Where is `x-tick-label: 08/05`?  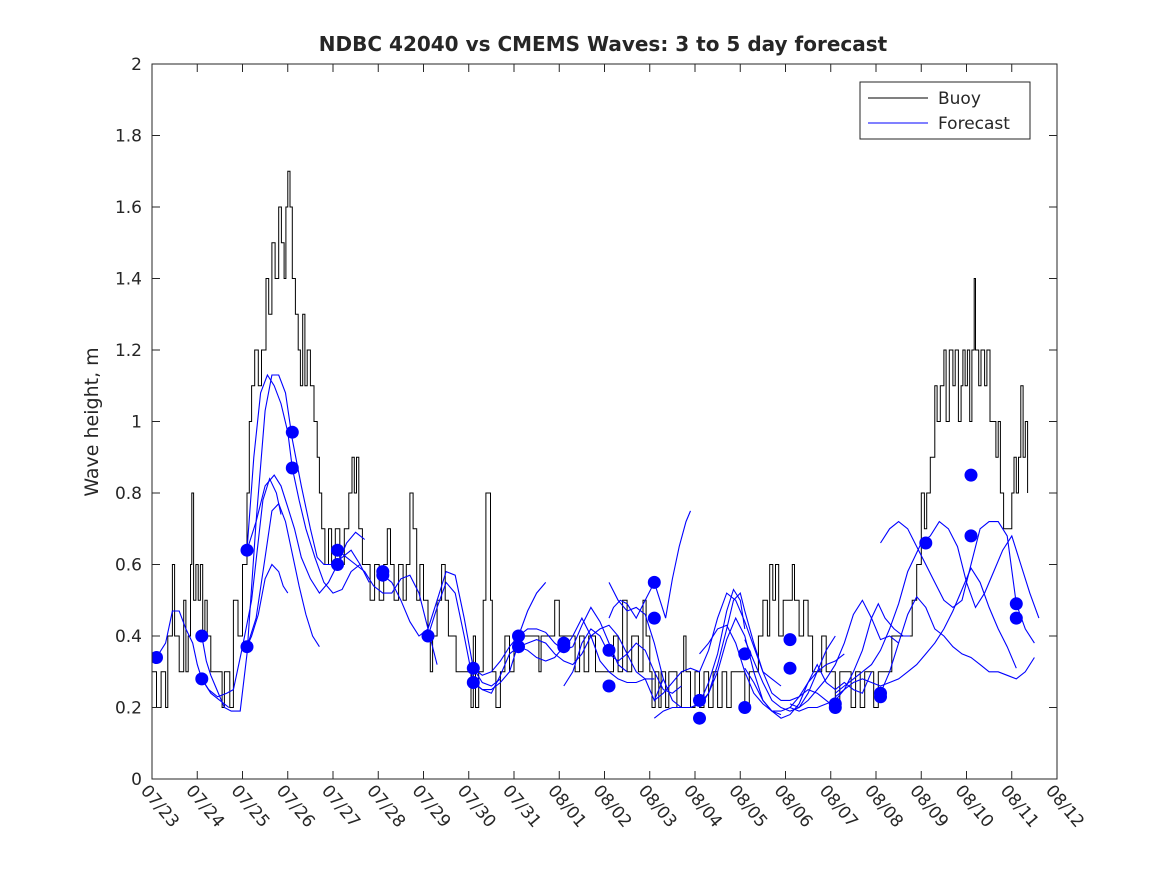
x-tick-label: 08/05 is located at coordinates (747, 806).